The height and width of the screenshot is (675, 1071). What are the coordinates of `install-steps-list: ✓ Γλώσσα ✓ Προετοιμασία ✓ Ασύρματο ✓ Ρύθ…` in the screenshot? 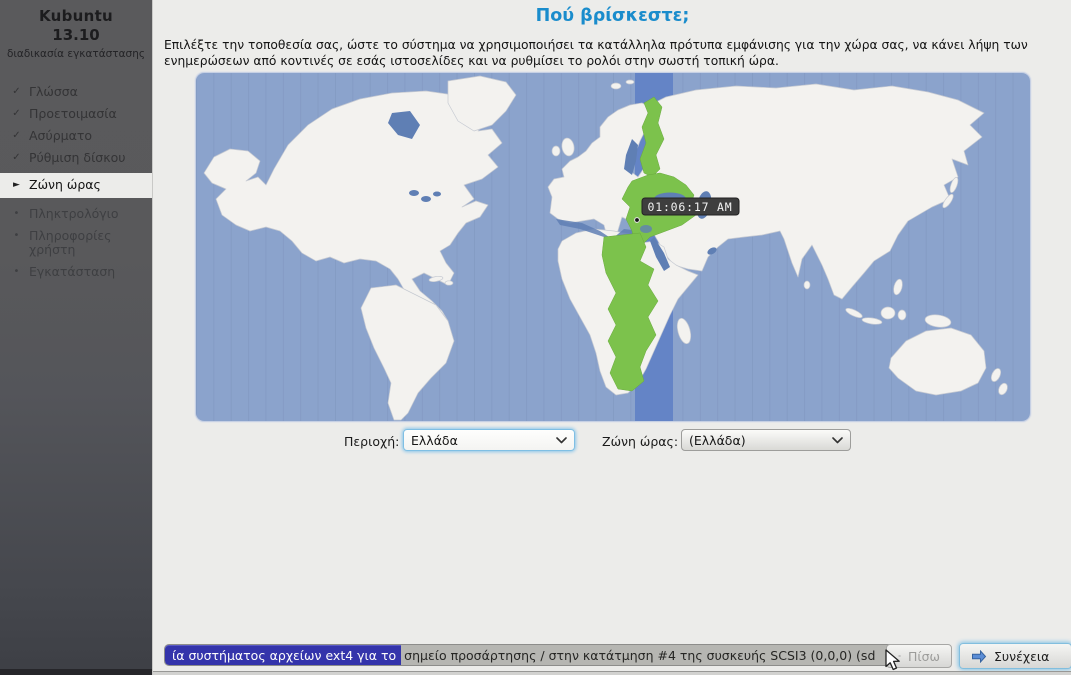 It's located at (76, 182).